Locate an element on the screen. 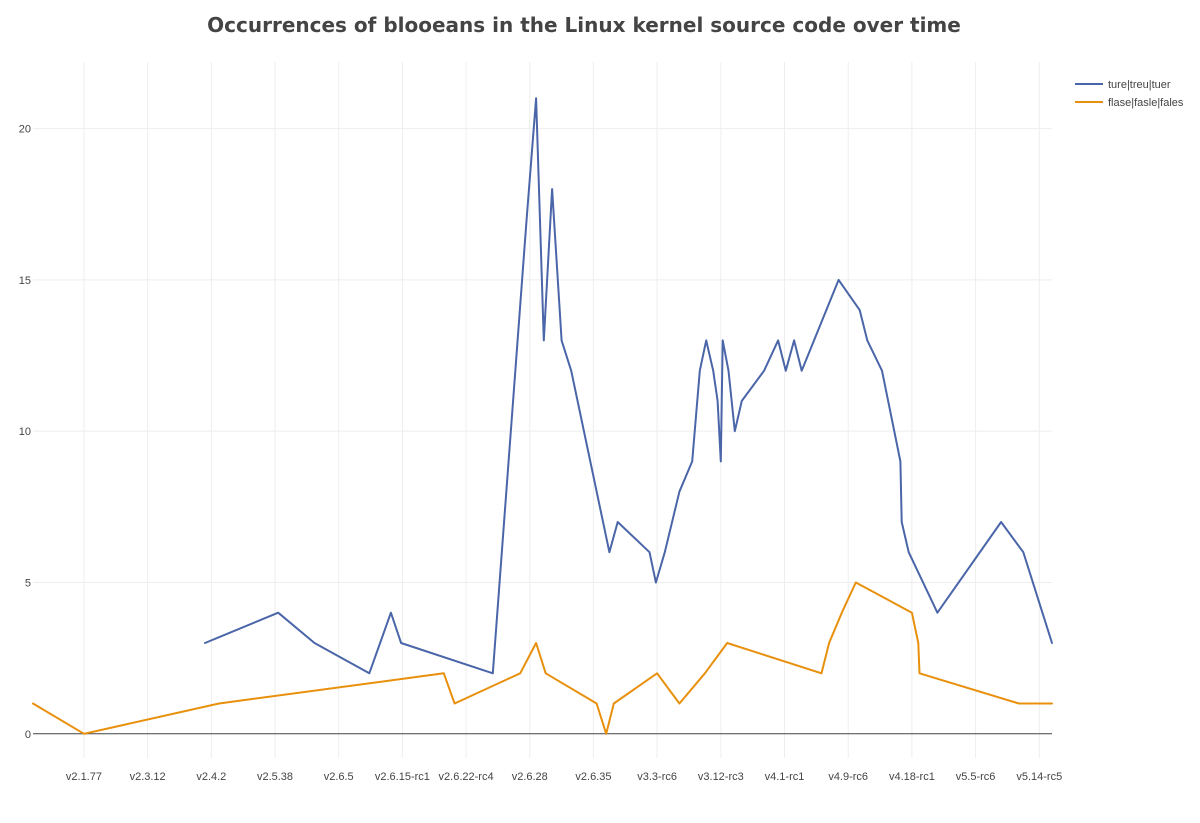 The height and width of the screenshot is (823, 1200). x-tick-label: v2.6.22-rc4 is located at coordinates (466, 777).